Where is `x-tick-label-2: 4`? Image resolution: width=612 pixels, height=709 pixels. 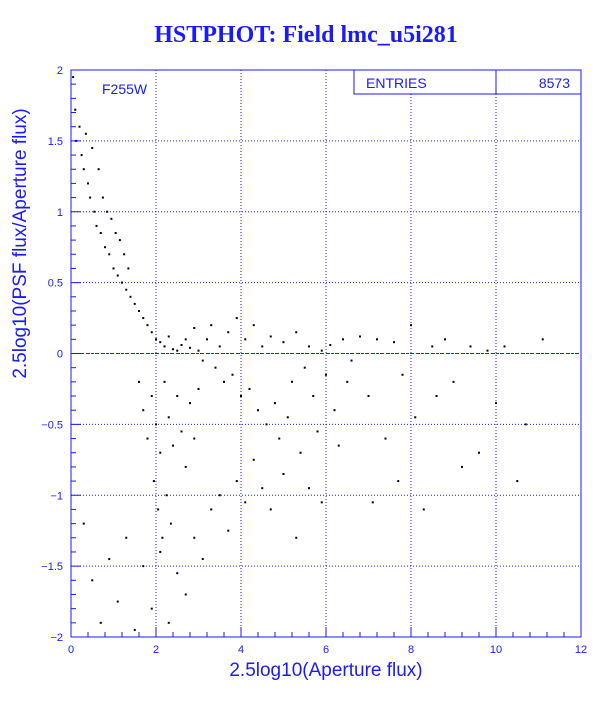 x-tick-label-2: 4 is located at coordinates (241, 650).